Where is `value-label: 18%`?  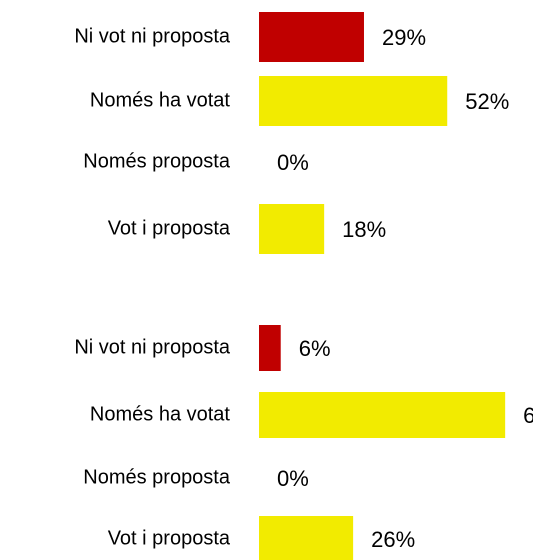 value-label: 18% is located at coordinates (364, 229).